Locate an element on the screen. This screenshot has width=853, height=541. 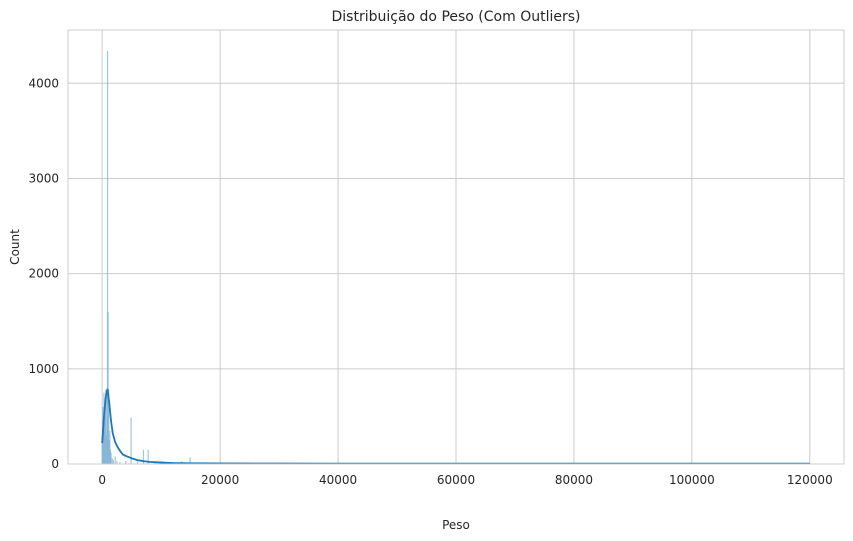
y-axis-ticks: 0 1000 2000 3000 4000 is located at coordinates (43, 273).